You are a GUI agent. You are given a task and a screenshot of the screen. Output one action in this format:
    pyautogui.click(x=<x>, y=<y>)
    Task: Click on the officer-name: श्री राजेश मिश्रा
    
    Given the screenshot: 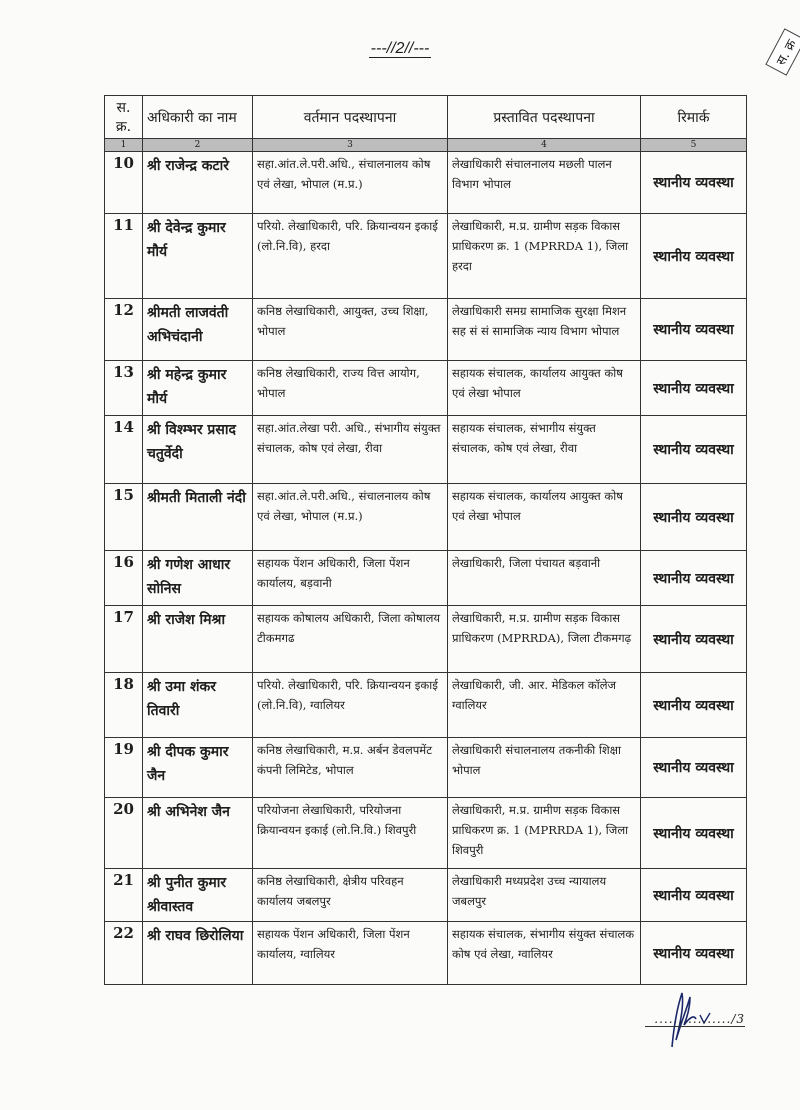 What is the action you would take?
    pyautogui.click(x=197, y=639)
    